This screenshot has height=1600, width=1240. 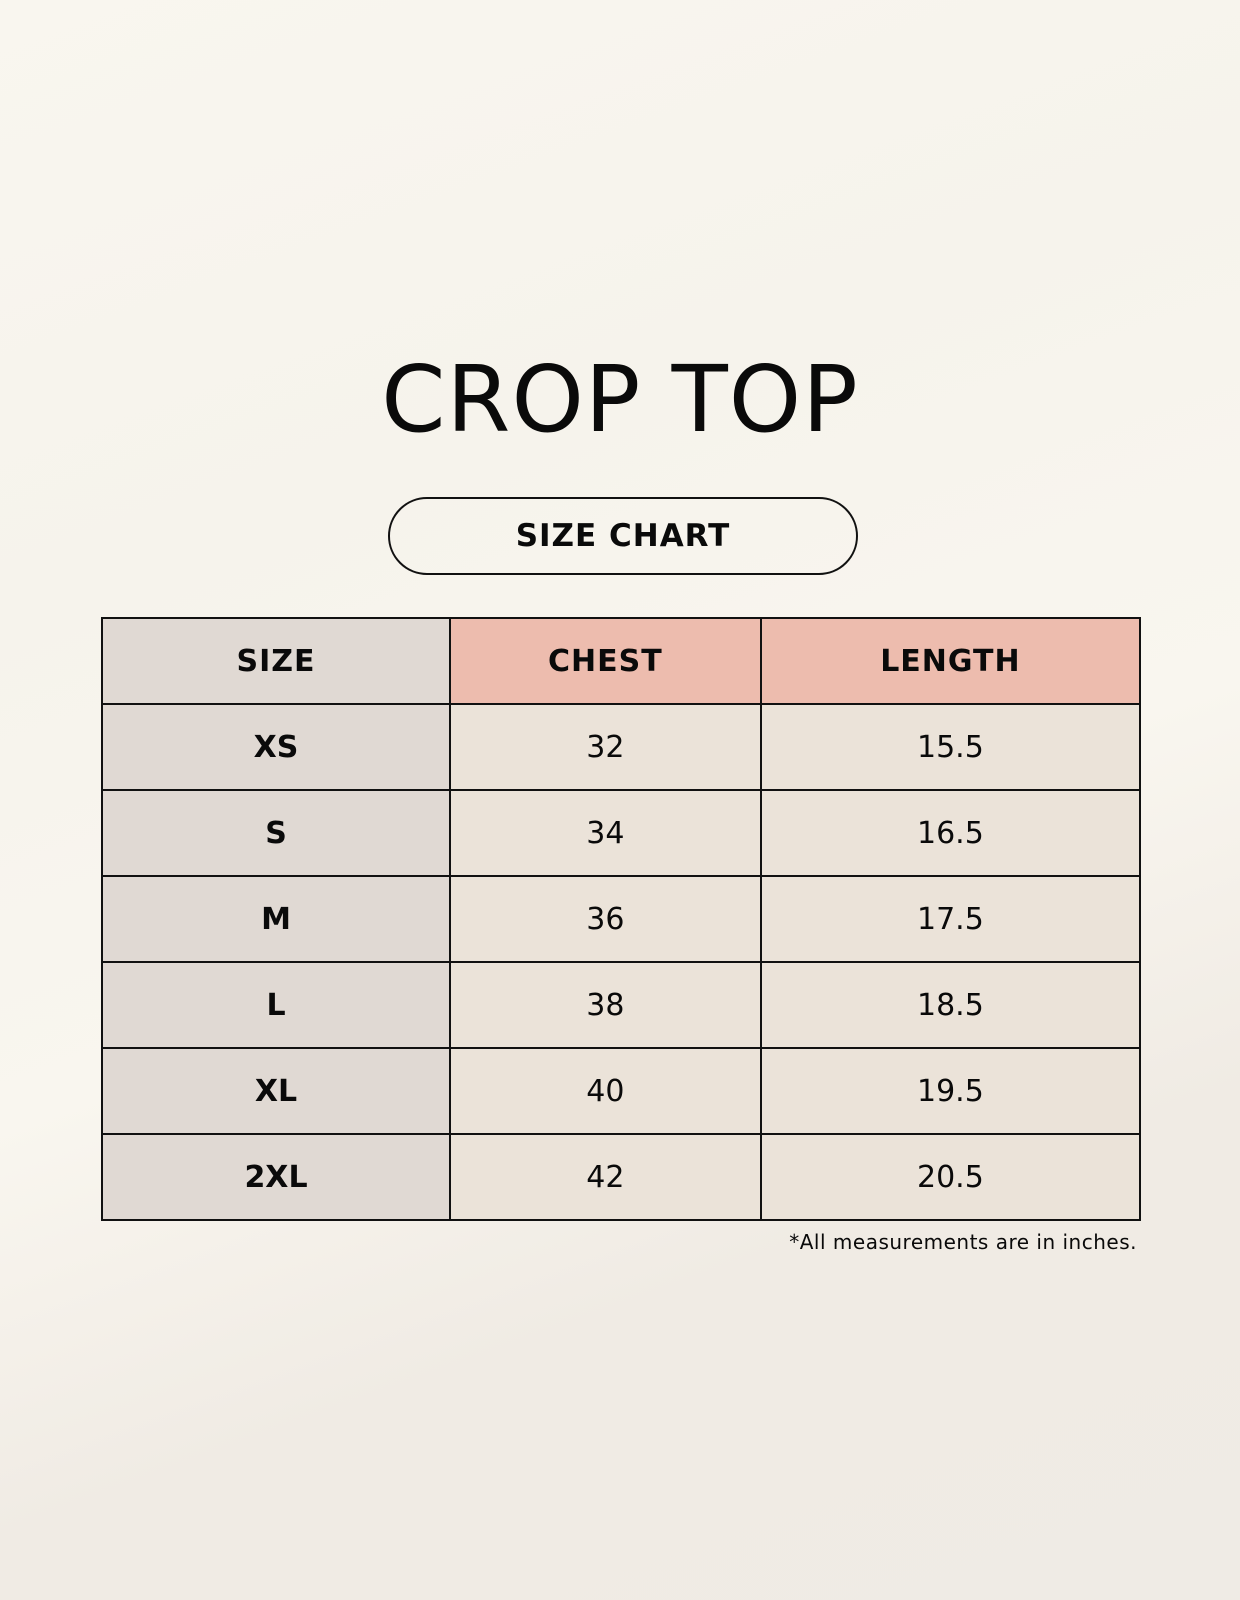 What do you see at coordinates (950, 1005) in the screenshot?
I see `cell-length: 18.5` at bounding box center [950, 1005].